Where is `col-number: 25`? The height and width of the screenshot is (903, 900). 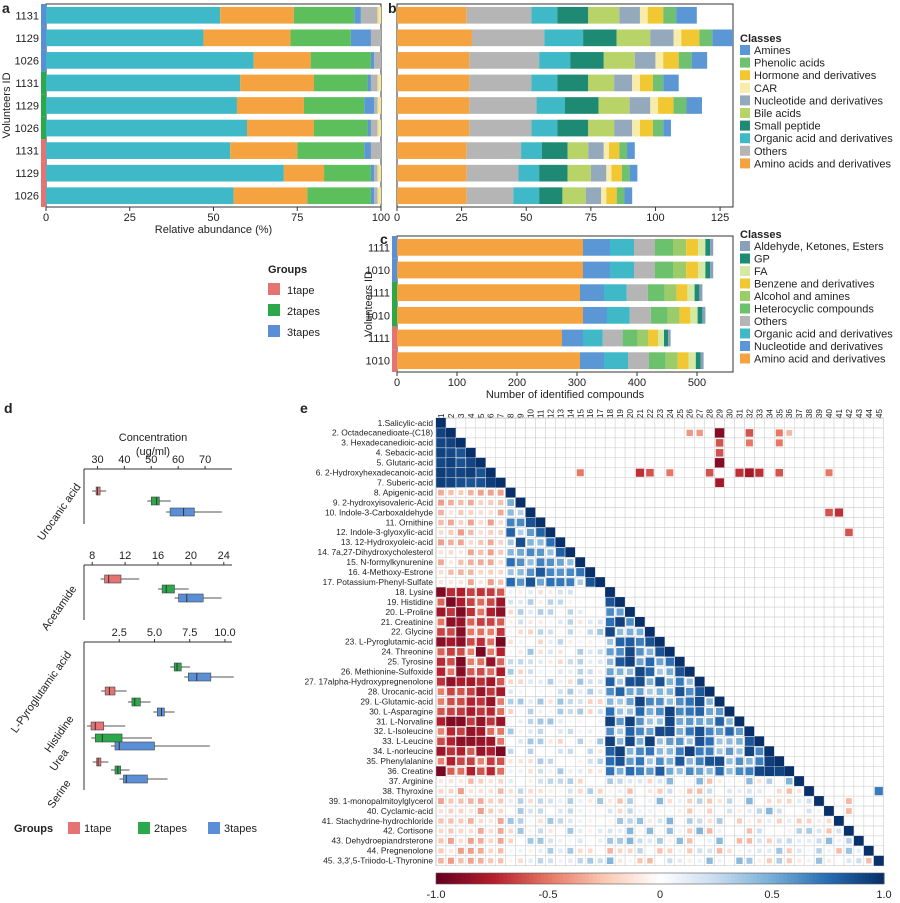 col-number: 25 is located at coordinates (680, 413).